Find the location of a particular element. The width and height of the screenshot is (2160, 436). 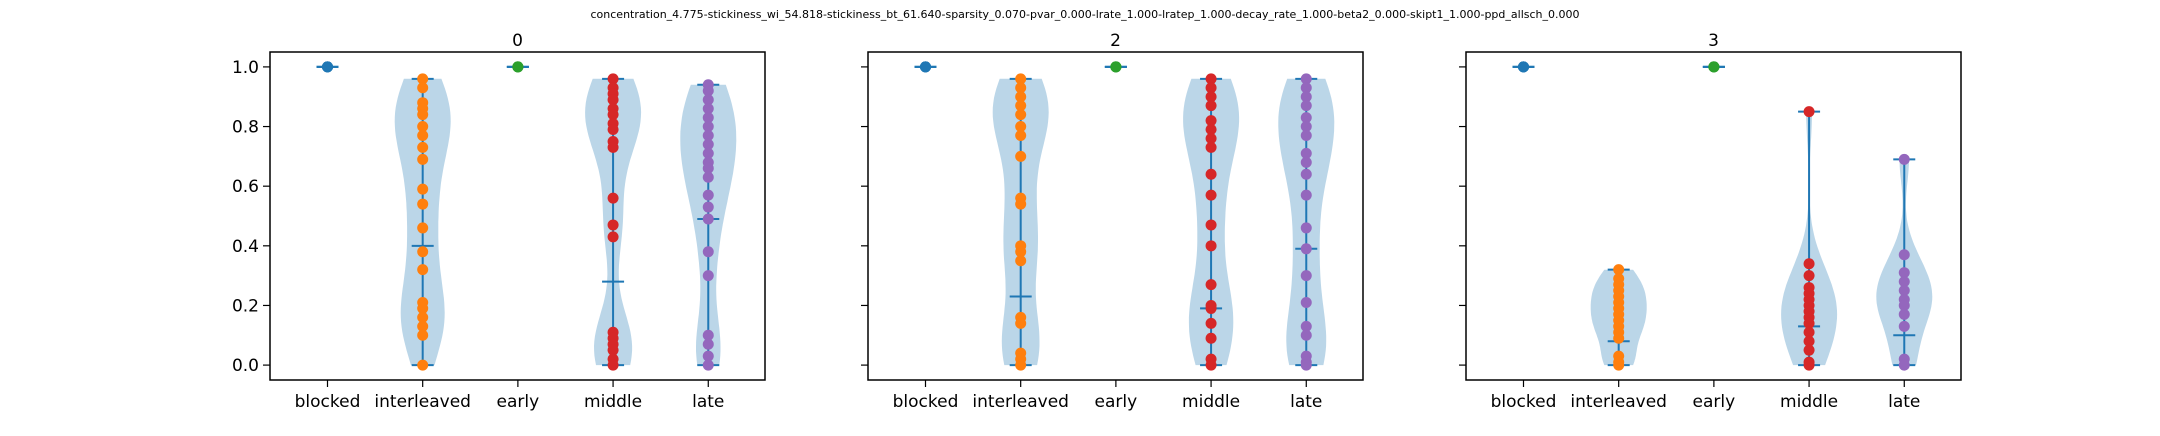

y-tick-label: 0.2 is located at coordinates (245, 306).